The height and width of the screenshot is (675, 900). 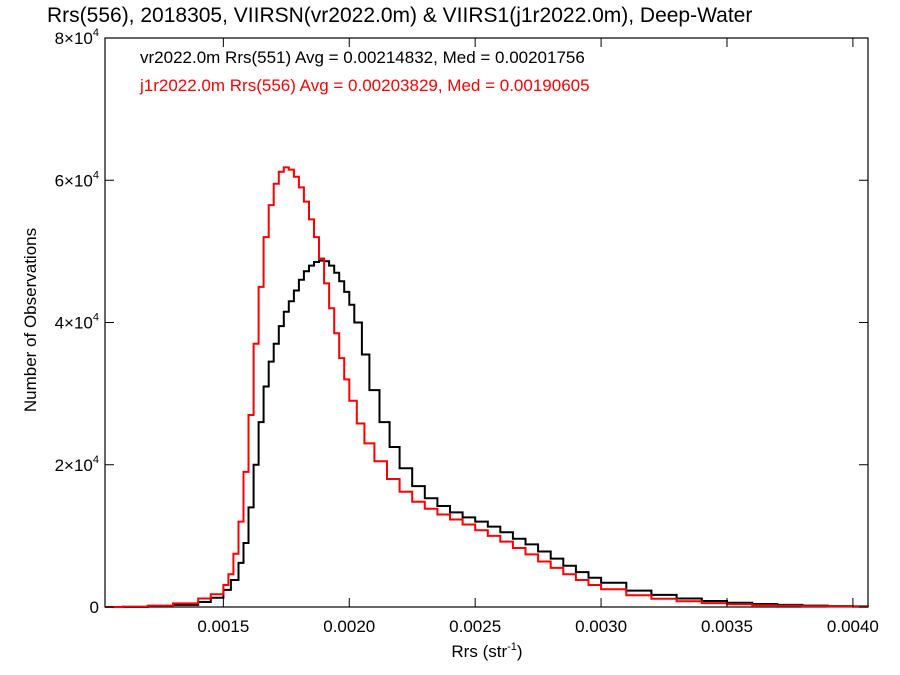 I want to click on y-axis-label: Number of Observations, so click(x=30, y=320).